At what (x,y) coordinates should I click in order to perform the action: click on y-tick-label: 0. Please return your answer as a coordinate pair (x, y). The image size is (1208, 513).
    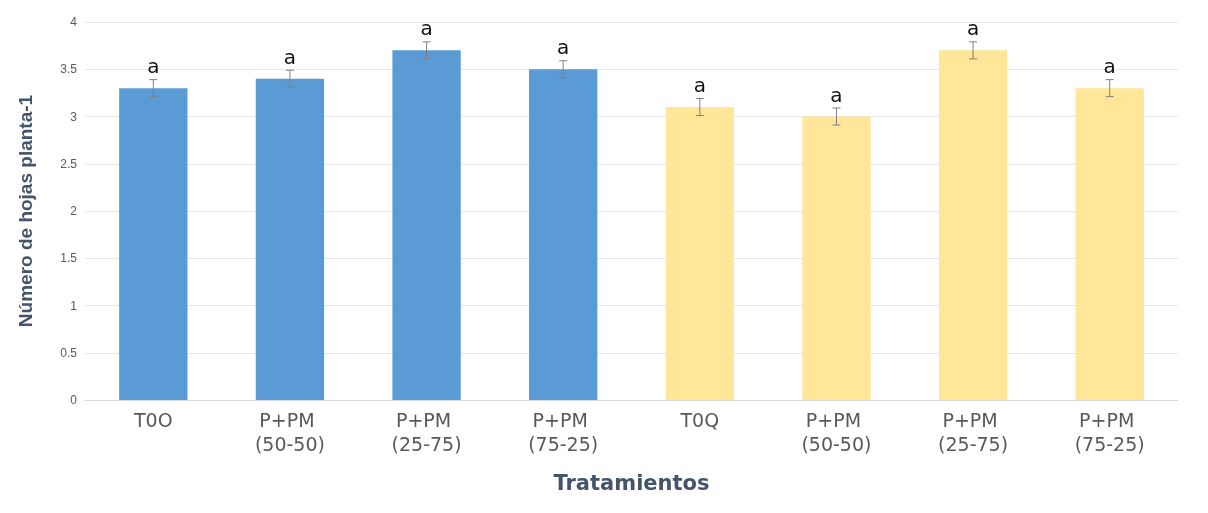
    Looking at the image, I should click on (74, 400).